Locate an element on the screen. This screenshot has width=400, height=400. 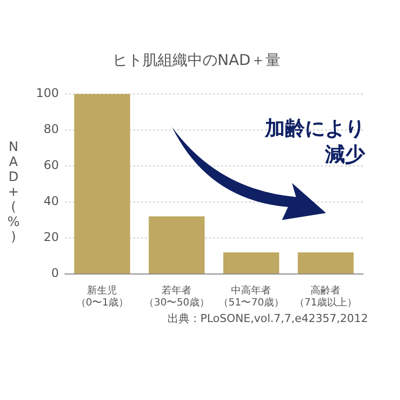
y-tick-label: 20 is located at coordinates (51, 237).